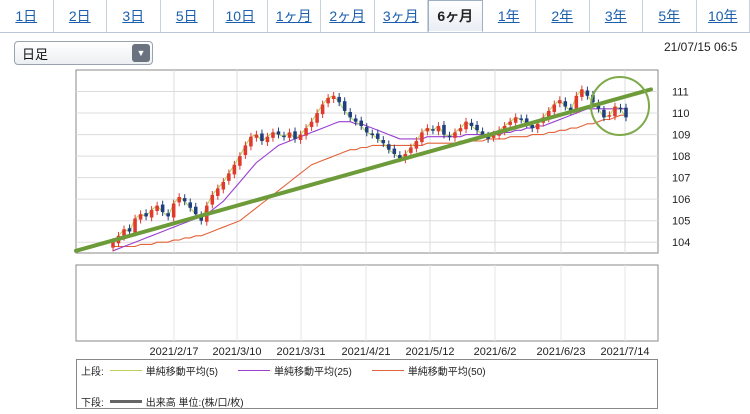 This screenshot has width=750, height=414. What do you see at coordinates (83, 53) in the screenshot?
I see `chart-interval-select: 日足 ▼` at bounding box center [83, 53].